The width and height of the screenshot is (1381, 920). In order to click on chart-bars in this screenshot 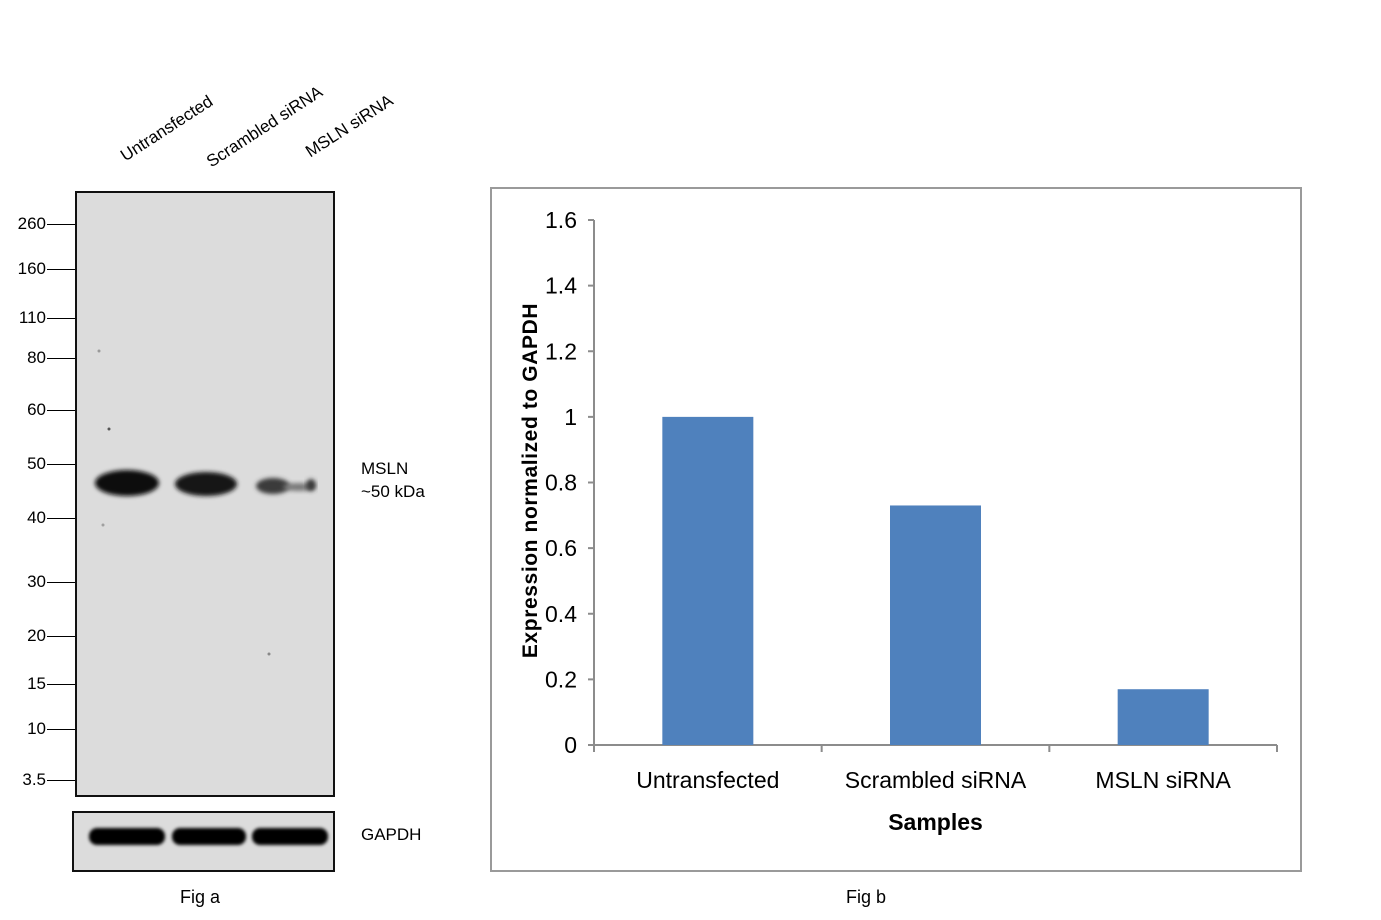, I will do `click(935, 580)`.